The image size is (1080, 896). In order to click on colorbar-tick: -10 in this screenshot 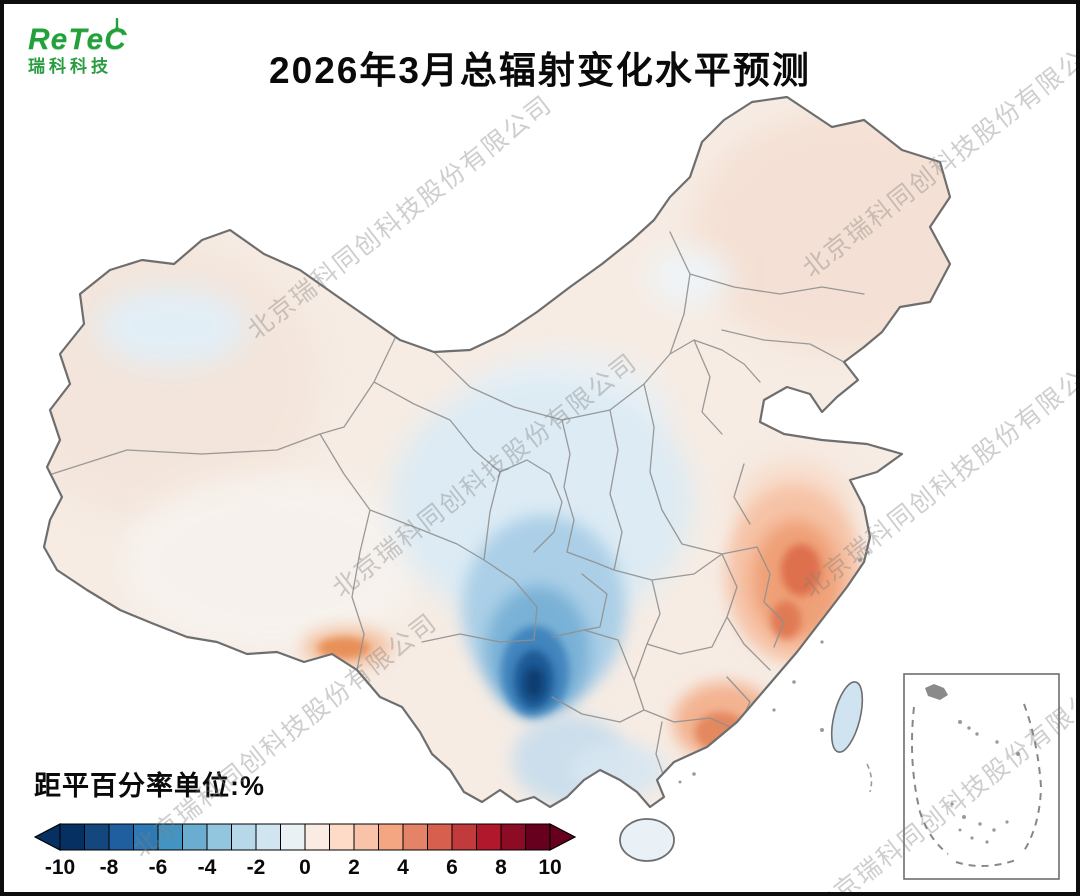, I will do `click(60, 867)`.